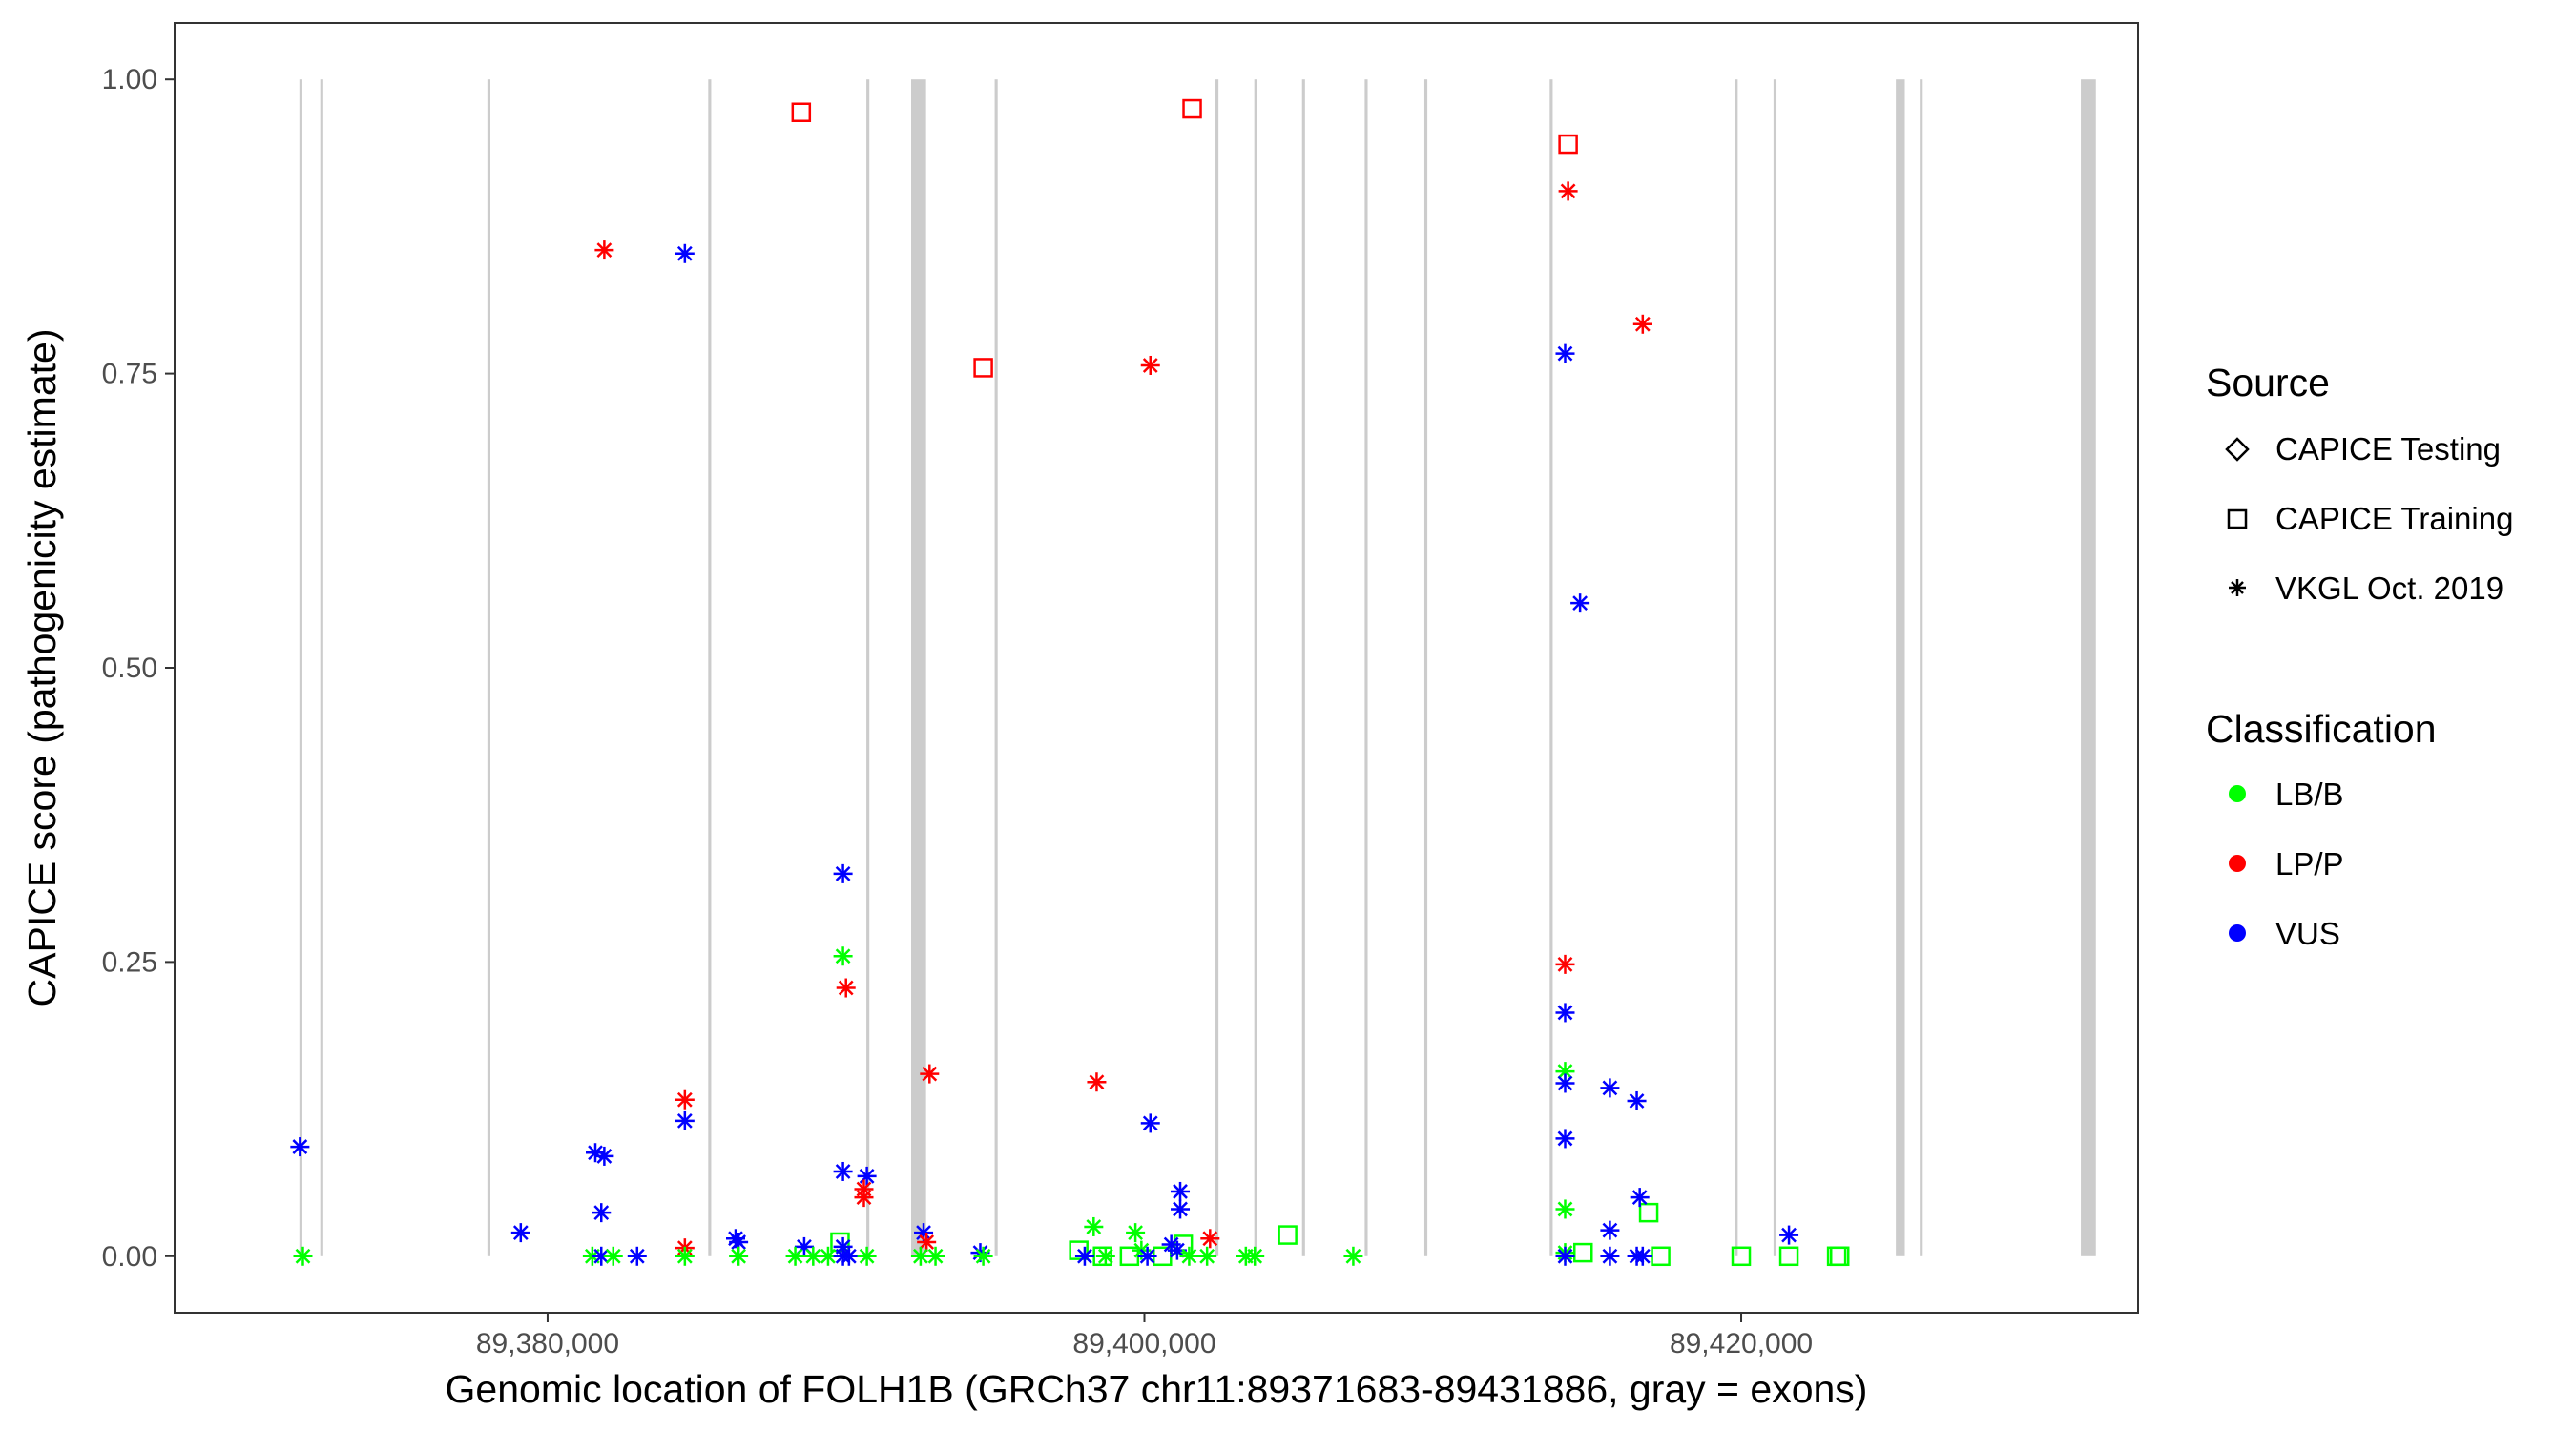  I want to click on y-tick-label: 0.00, so click(129, 1257).